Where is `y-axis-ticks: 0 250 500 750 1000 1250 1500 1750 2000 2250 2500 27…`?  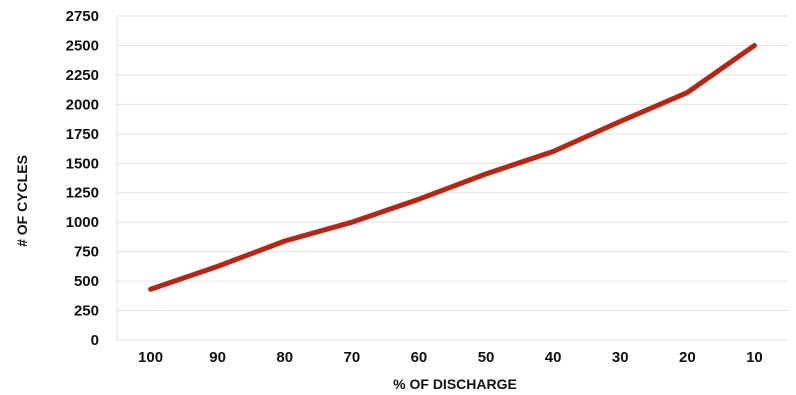
y-axis-ticks: 0 250 500 750 1000 1250 1500 1750 2000 2250 2500 27… is located at coordinates (82, 178).